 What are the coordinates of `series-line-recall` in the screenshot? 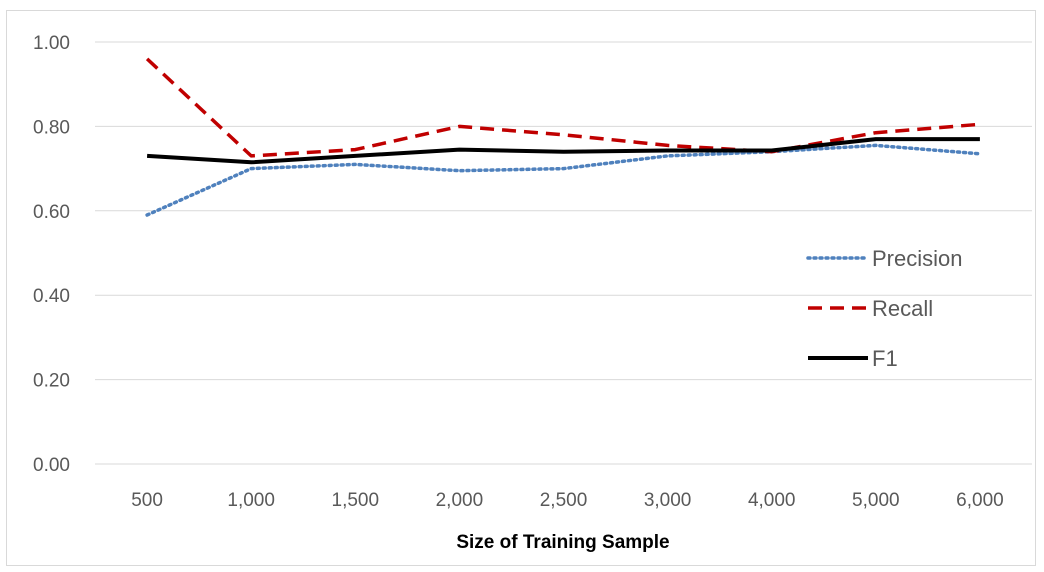 It's located at (563, 107).